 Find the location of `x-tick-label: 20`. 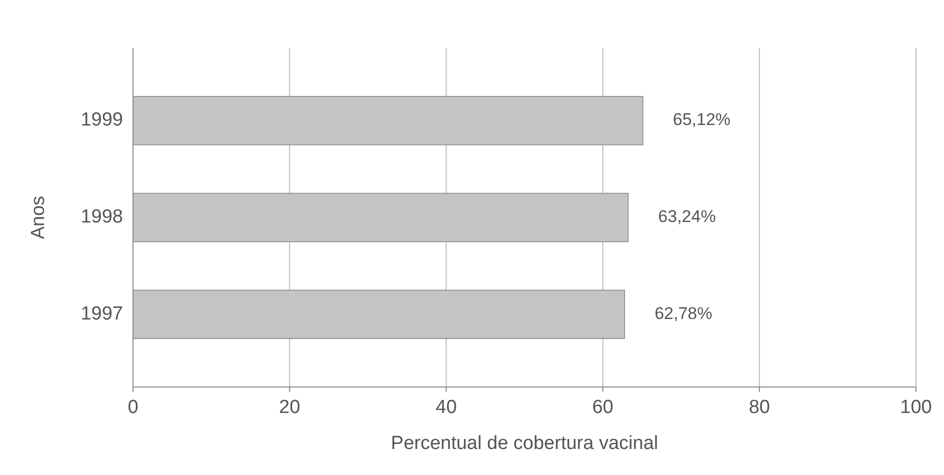

x-tick-label: 20 is located at coordinates (289, 407).